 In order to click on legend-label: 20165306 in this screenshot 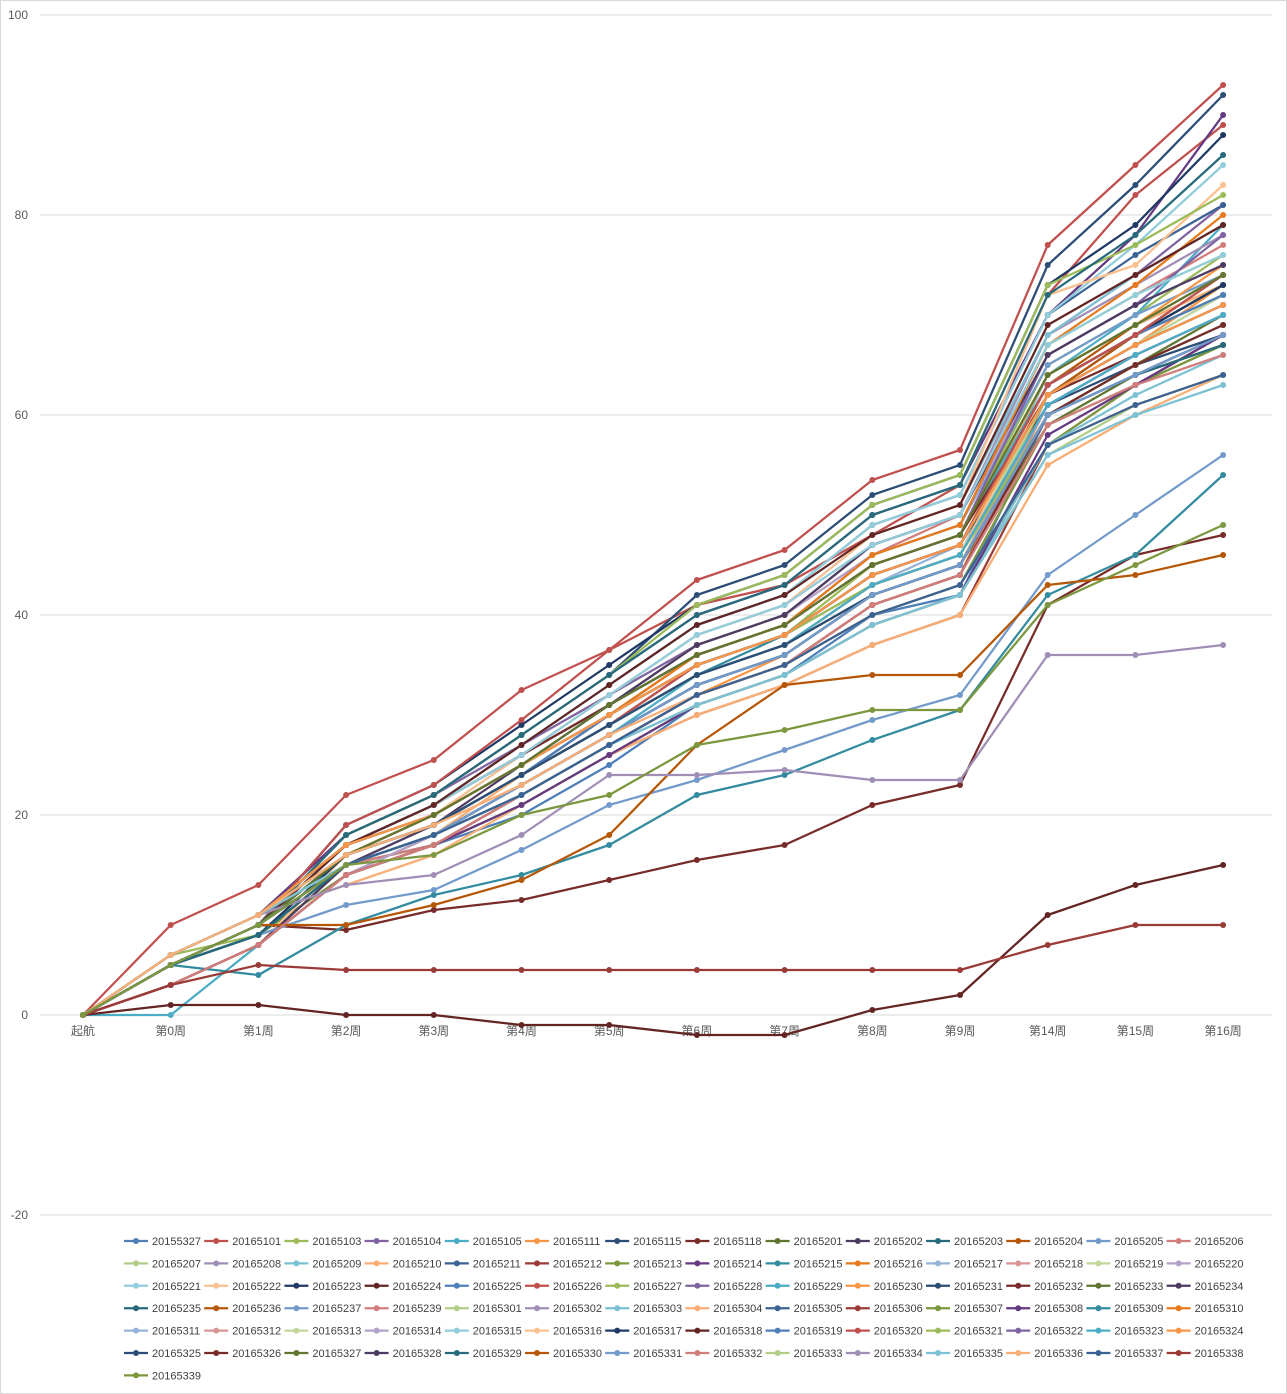, I will do `click(898, 1309)`.